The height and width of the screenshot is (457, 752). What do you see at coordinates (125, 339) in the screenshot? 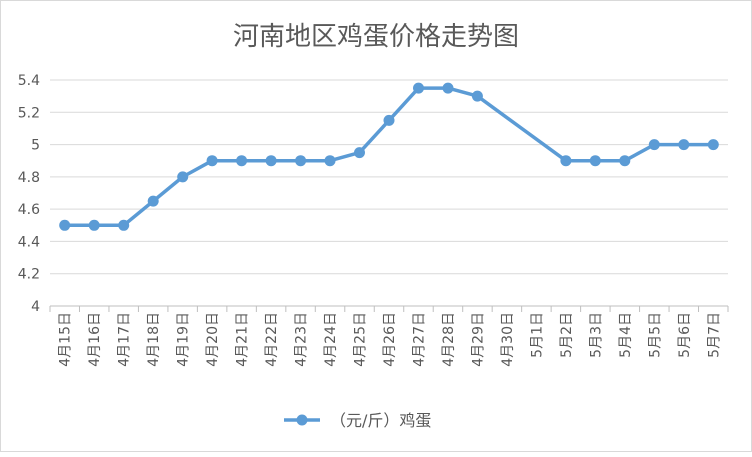
I see `x-tick-label: 4月17日` at bounding box center [125, 339].